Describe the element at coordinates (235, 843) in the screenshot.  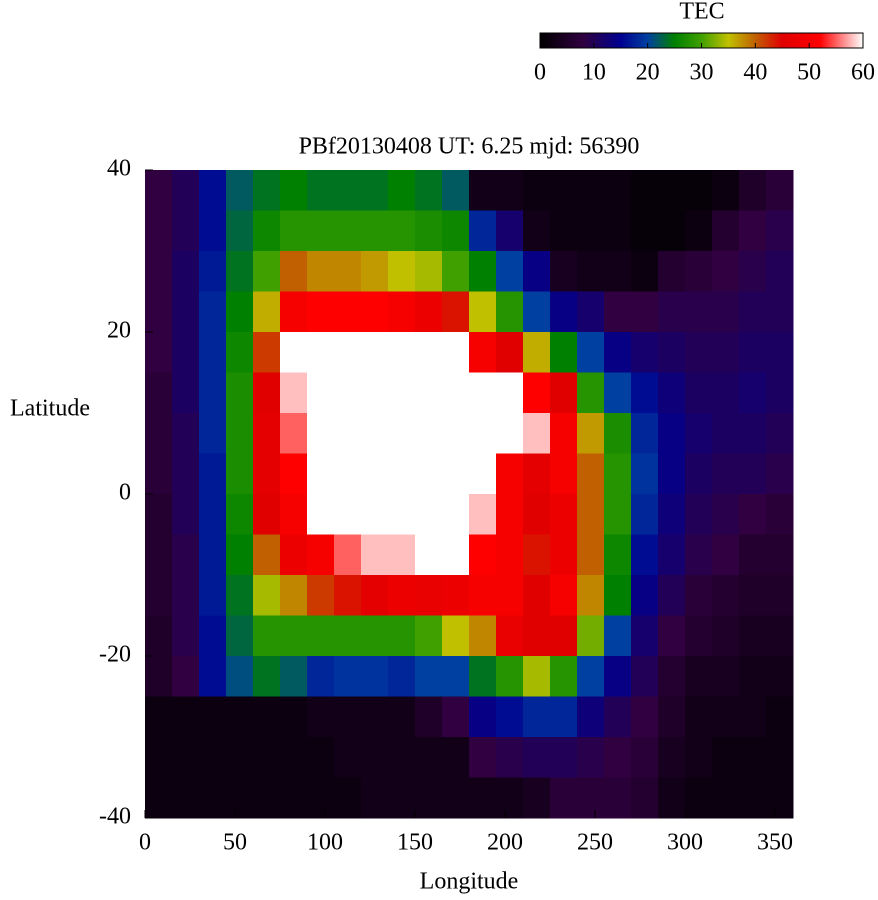
I see `x-tick-label: 50` at that location.